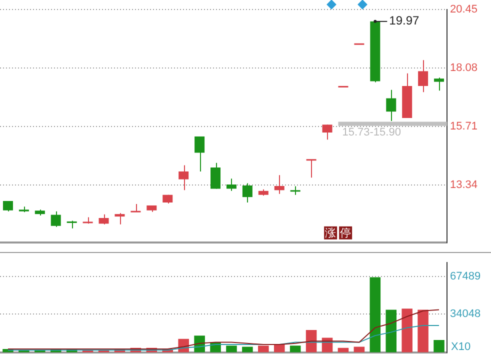 This screenshot has width=491, height=362. Describe the element at coordinates (465, 276) in the screenshot. I see `y-tick-label: 67489` at that location.